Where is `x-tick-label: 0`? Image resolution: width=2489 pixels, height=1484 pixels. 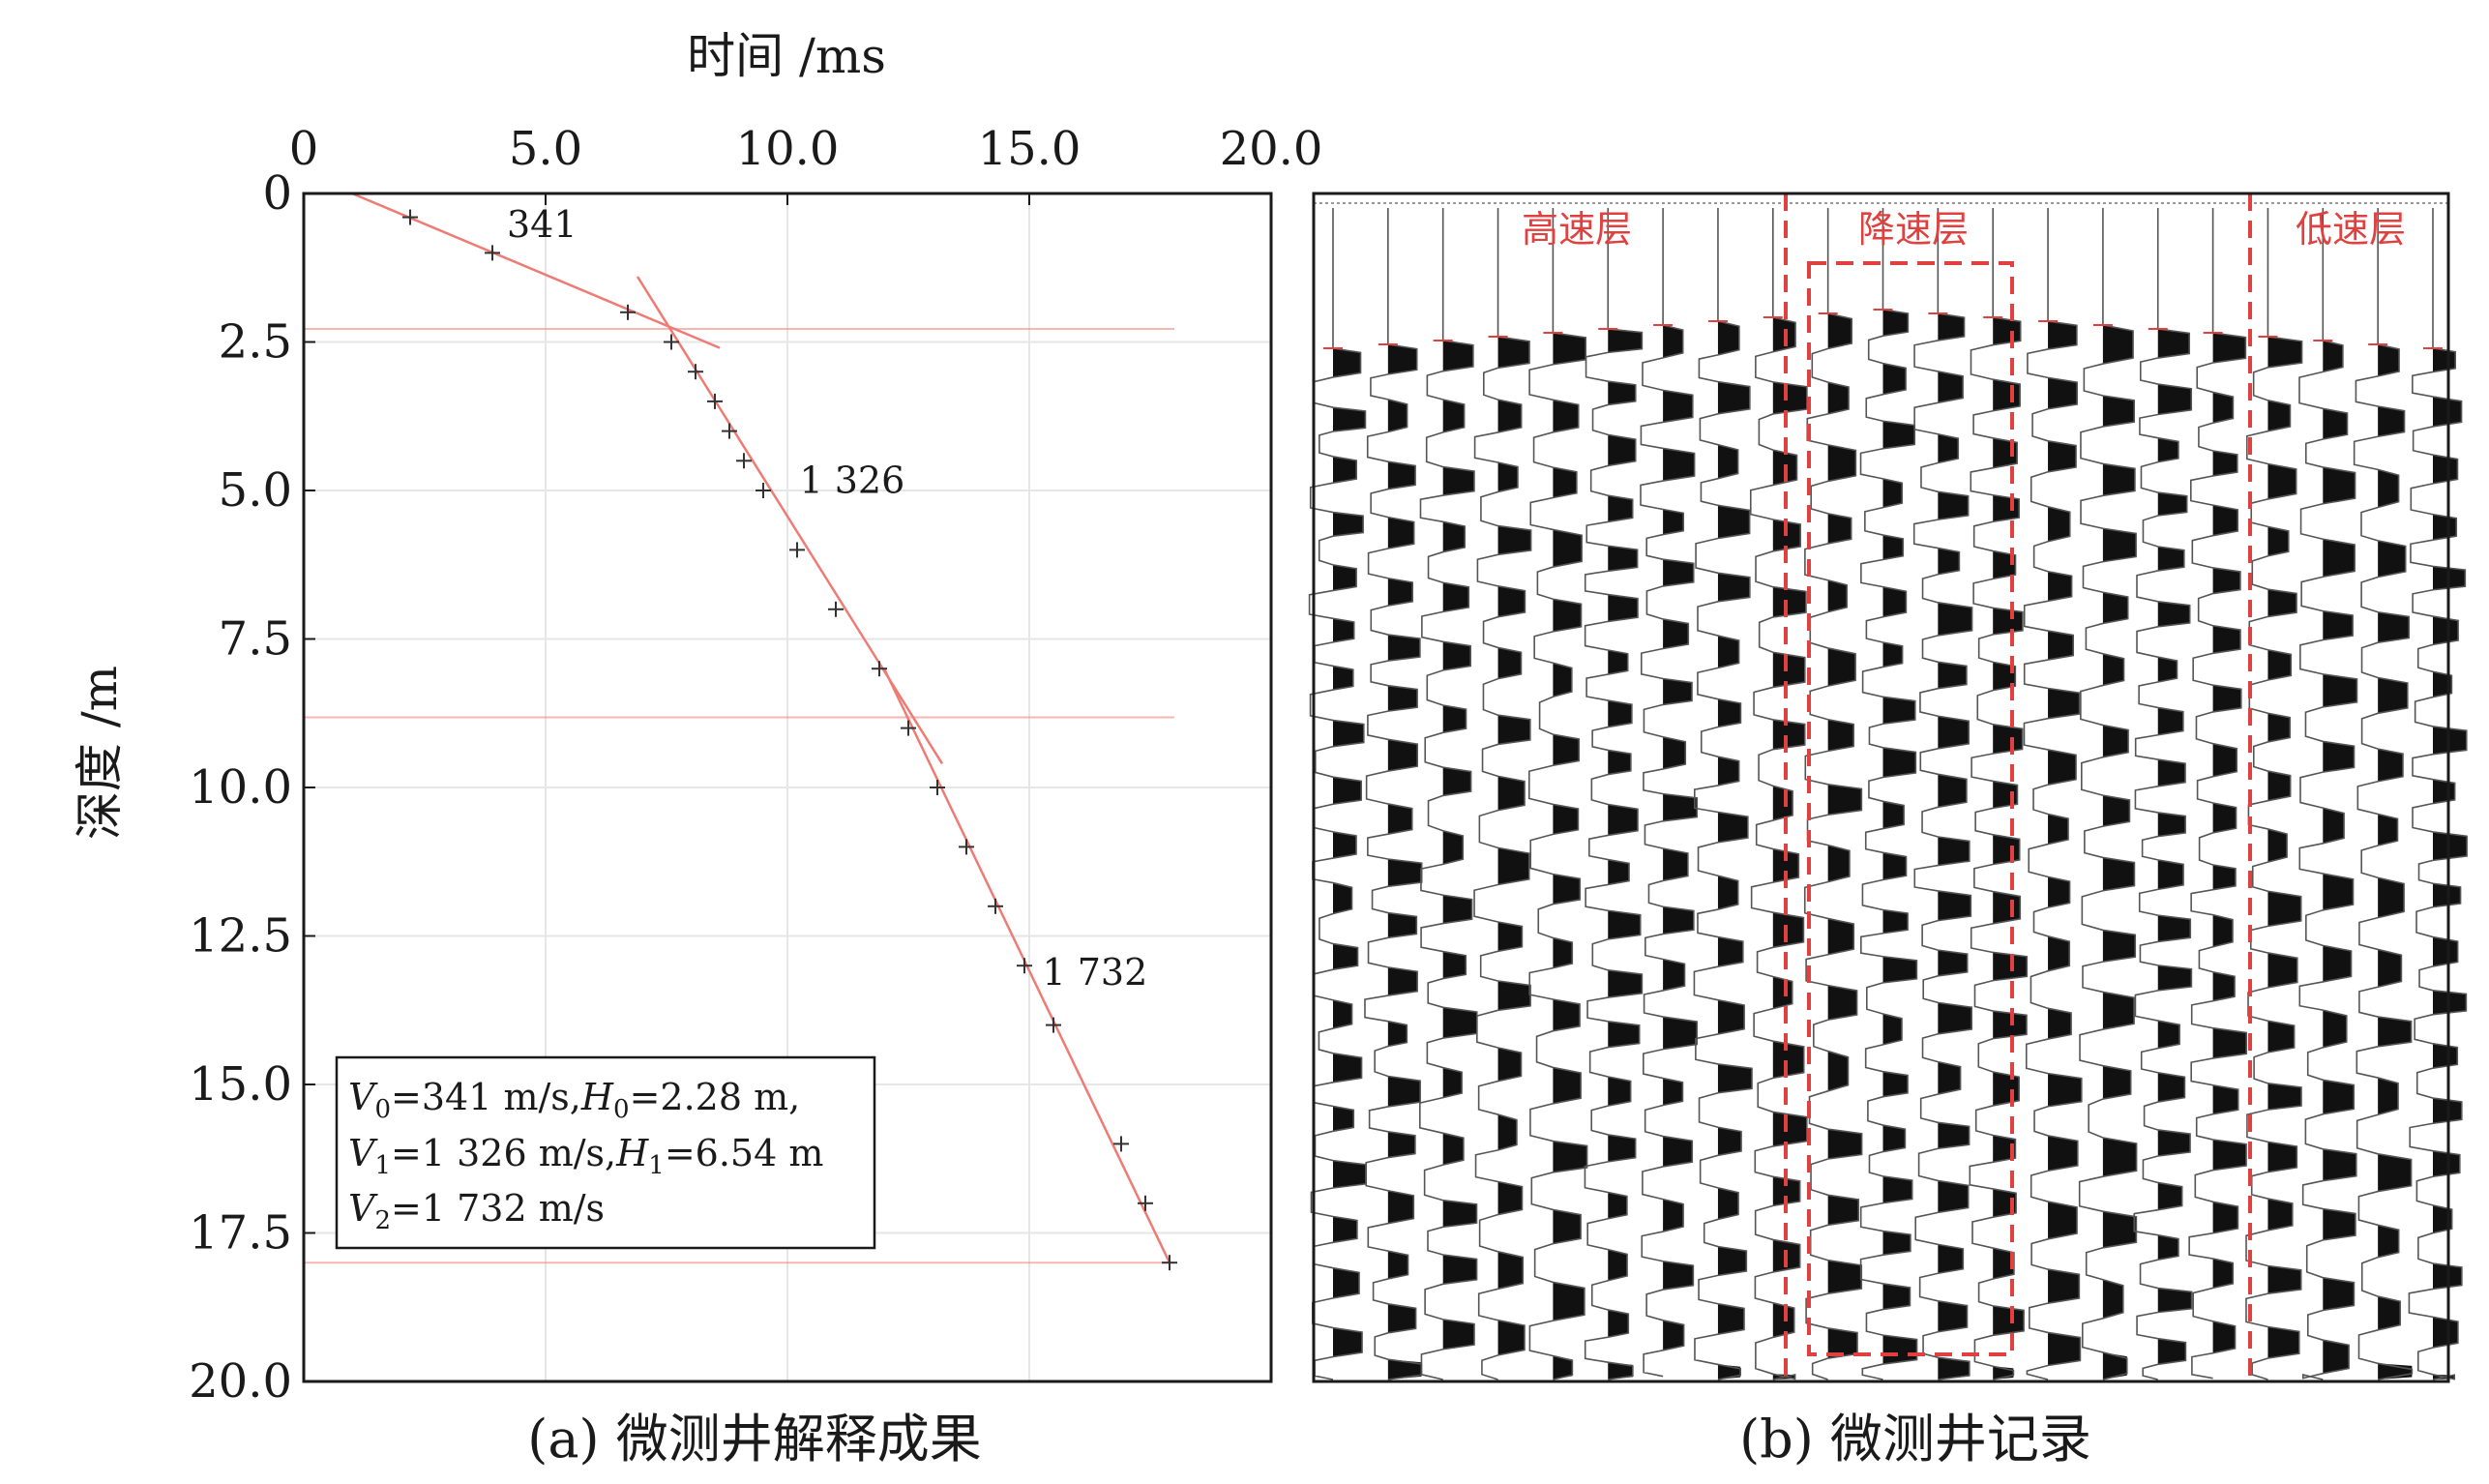 x-tick-label: 0 is located at coordinates (304, 149).